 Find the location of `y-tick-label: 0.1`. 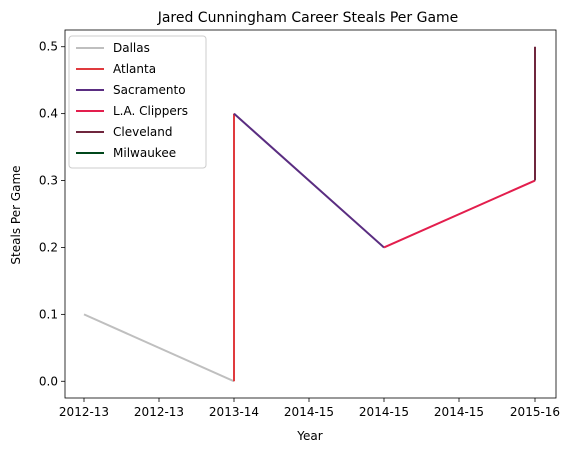

y-tick-label: 0.1 is located at coordinates (48, 314).